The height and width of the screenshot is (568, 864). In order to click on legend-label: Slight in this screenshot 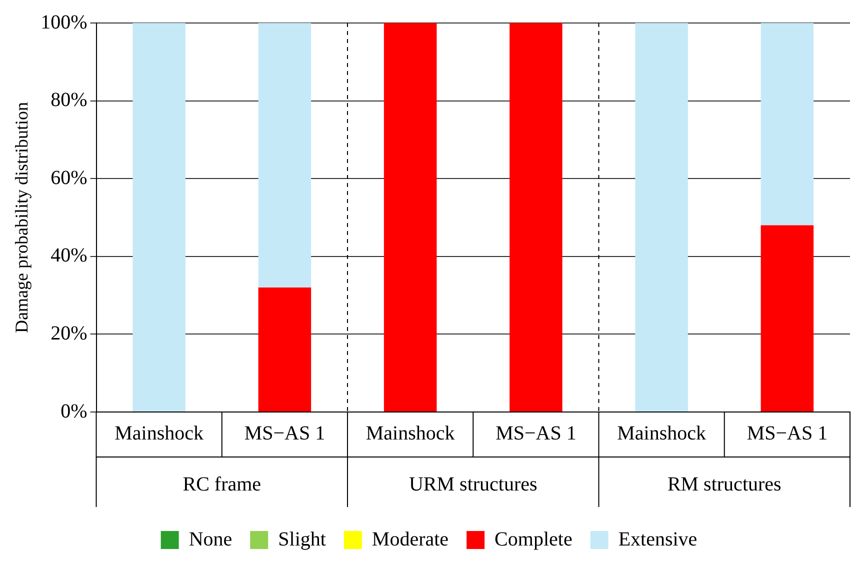, I will do `click(302, 539)`.